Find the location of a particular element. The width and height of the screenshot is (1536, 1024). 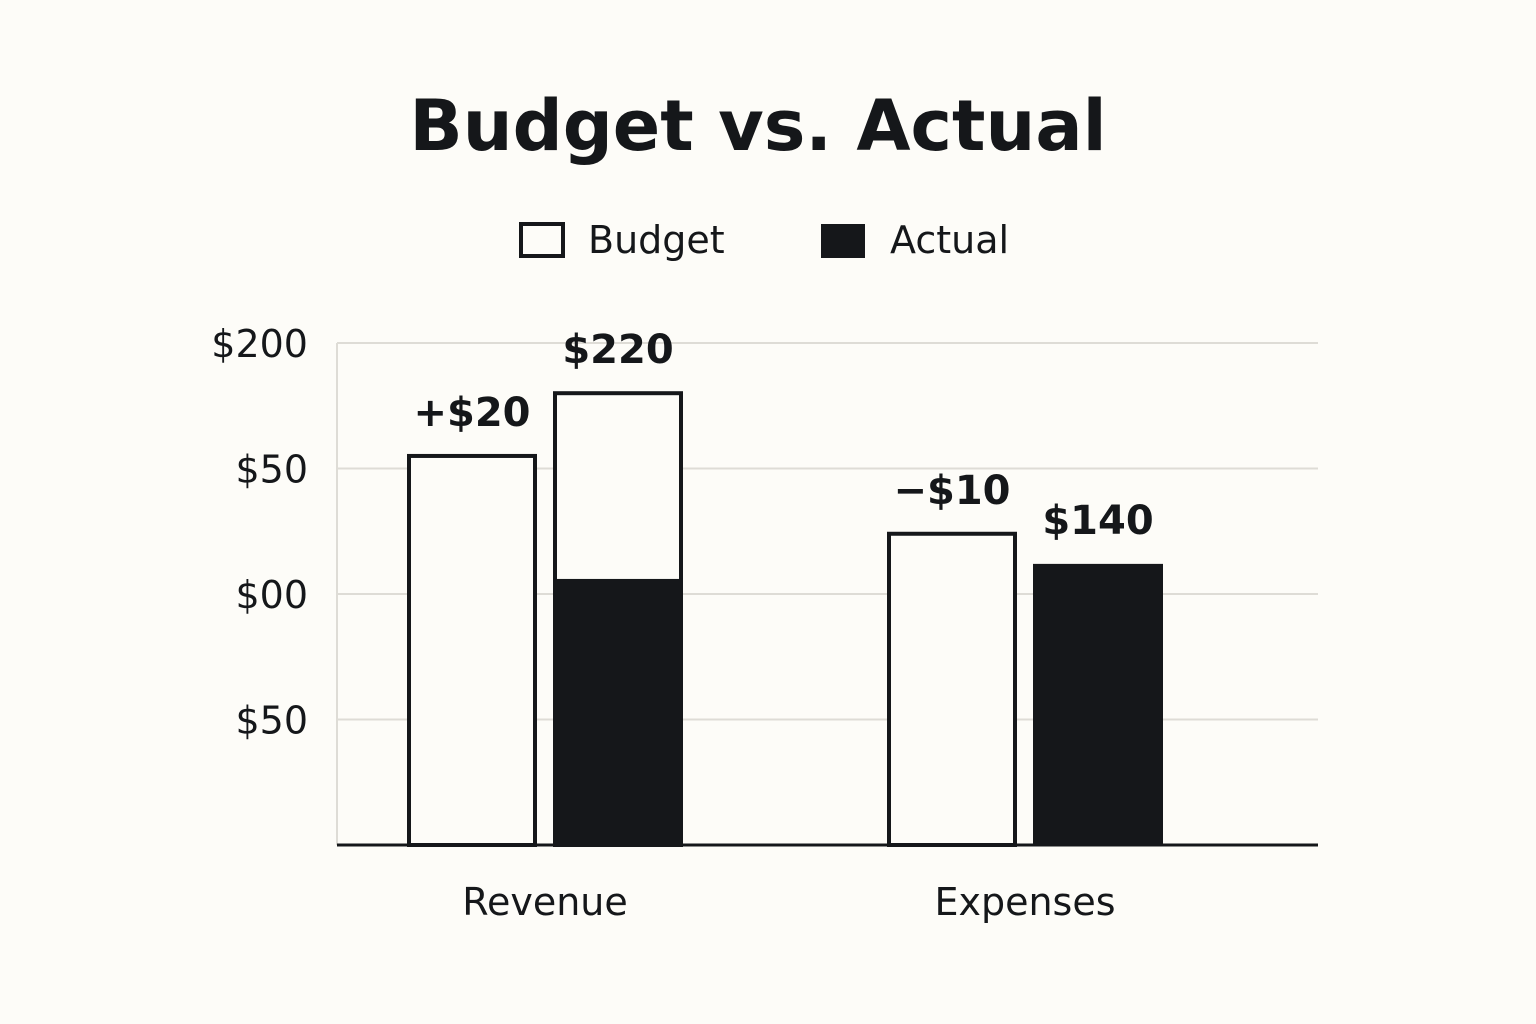

legend: Budget Actual is located at coordinates (764, 240).